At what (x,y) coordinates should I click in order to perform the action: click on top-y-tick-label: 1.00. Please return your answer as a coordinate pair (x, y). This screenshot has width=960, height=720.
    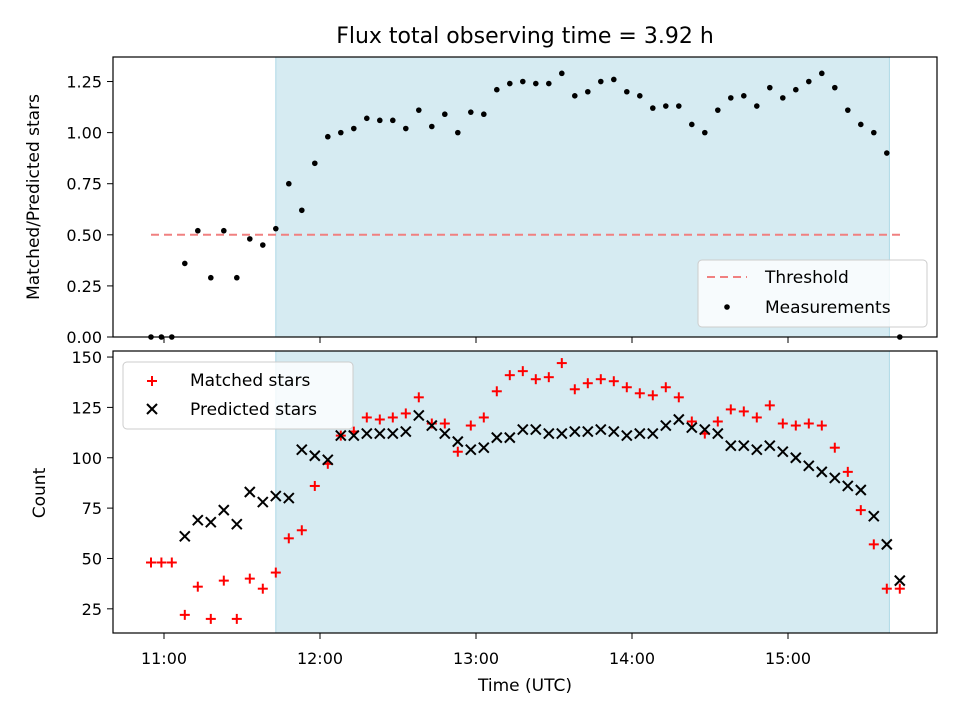
    Looking at the image, I should click on (84, 133).